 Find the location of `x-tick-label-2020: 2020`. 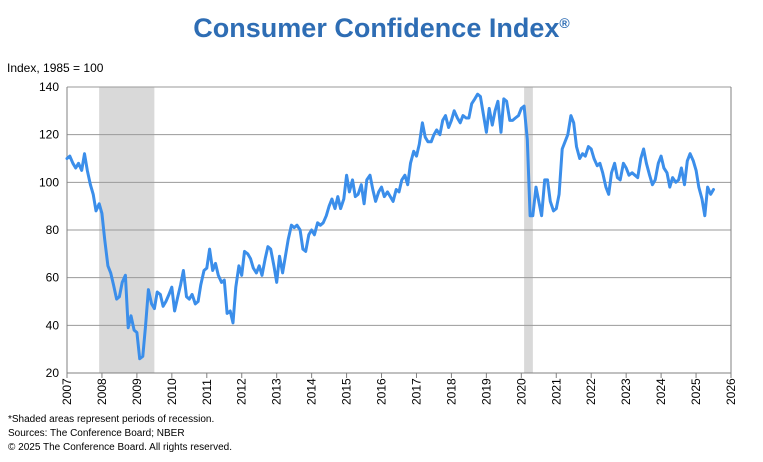

x-tick-label-2020: 2020 is located at coordinates (521, 391).